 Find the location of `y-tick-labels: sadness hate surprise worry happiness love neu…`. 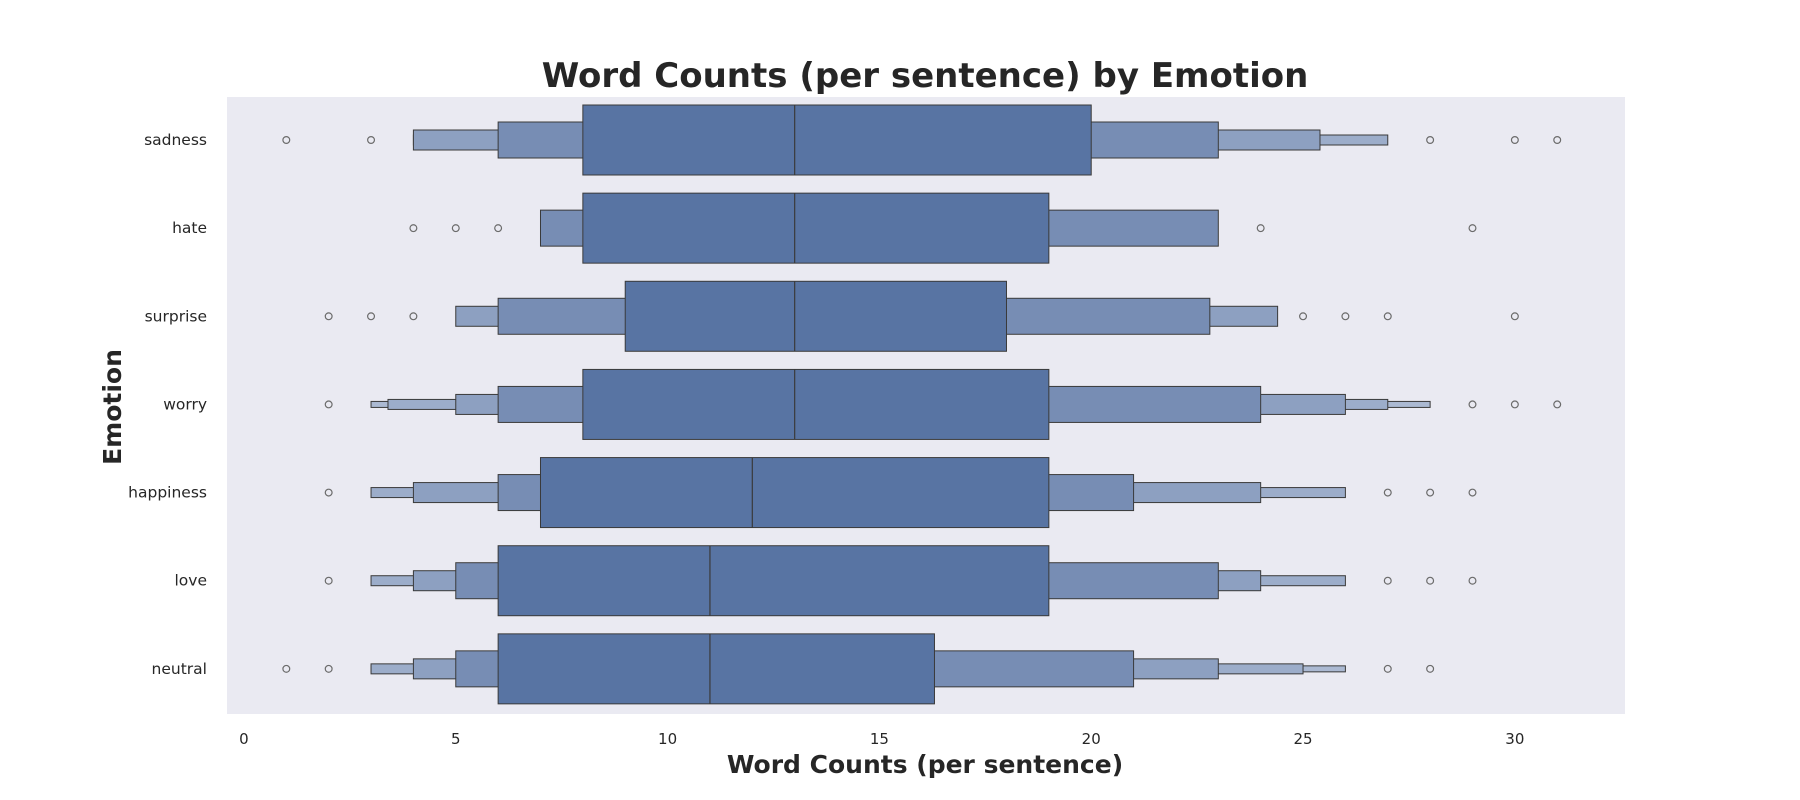

y-tick-labels: sadness hate surprise worry happiness love neu… is located at coordinates (167, 404).